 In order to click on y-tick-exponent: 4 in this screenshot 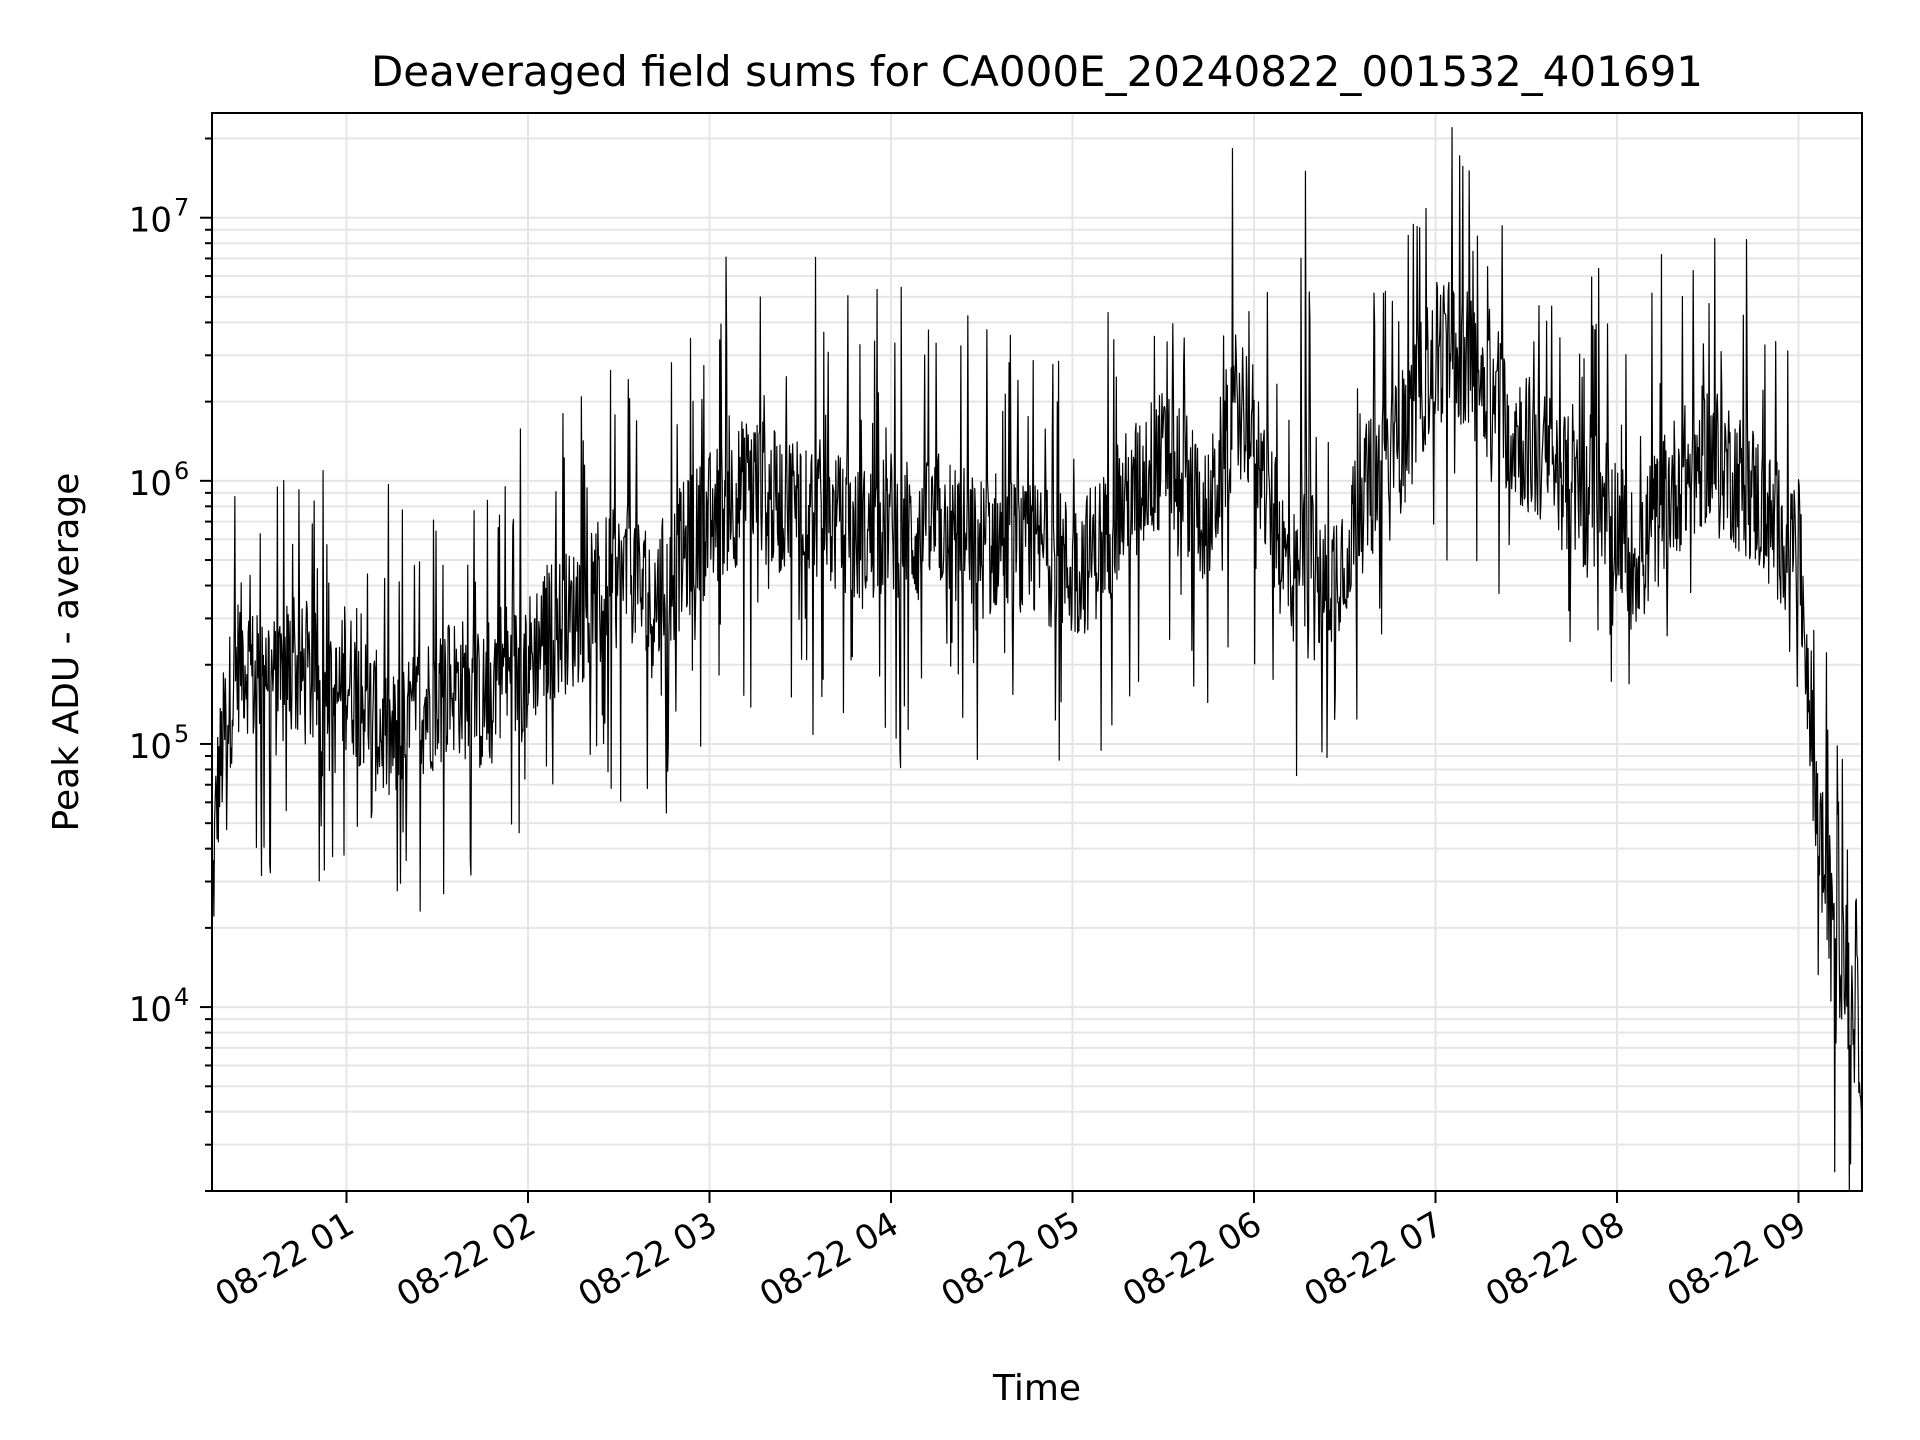, I will do `click(181, 997)`.